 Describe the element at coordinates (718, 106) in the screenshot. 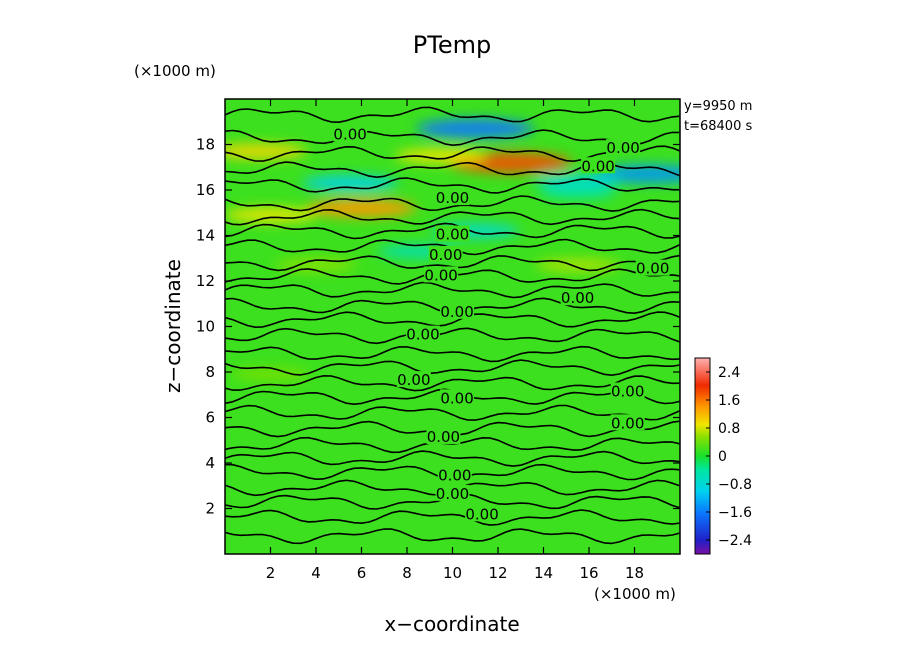

I see `annotation-y-position: y=9950 m` at that location.